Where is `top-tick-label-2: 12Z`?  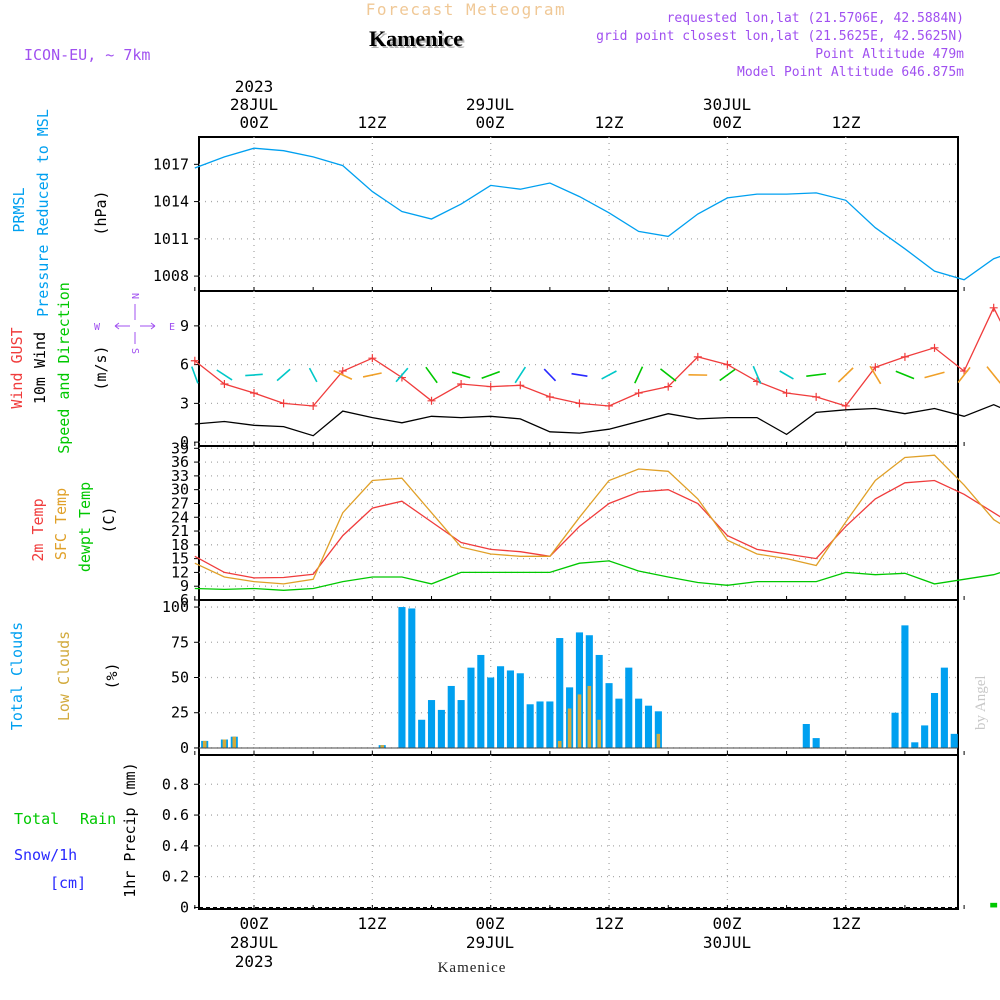
top-tick-label-2: 12Z is located at coordinates (372, 122).